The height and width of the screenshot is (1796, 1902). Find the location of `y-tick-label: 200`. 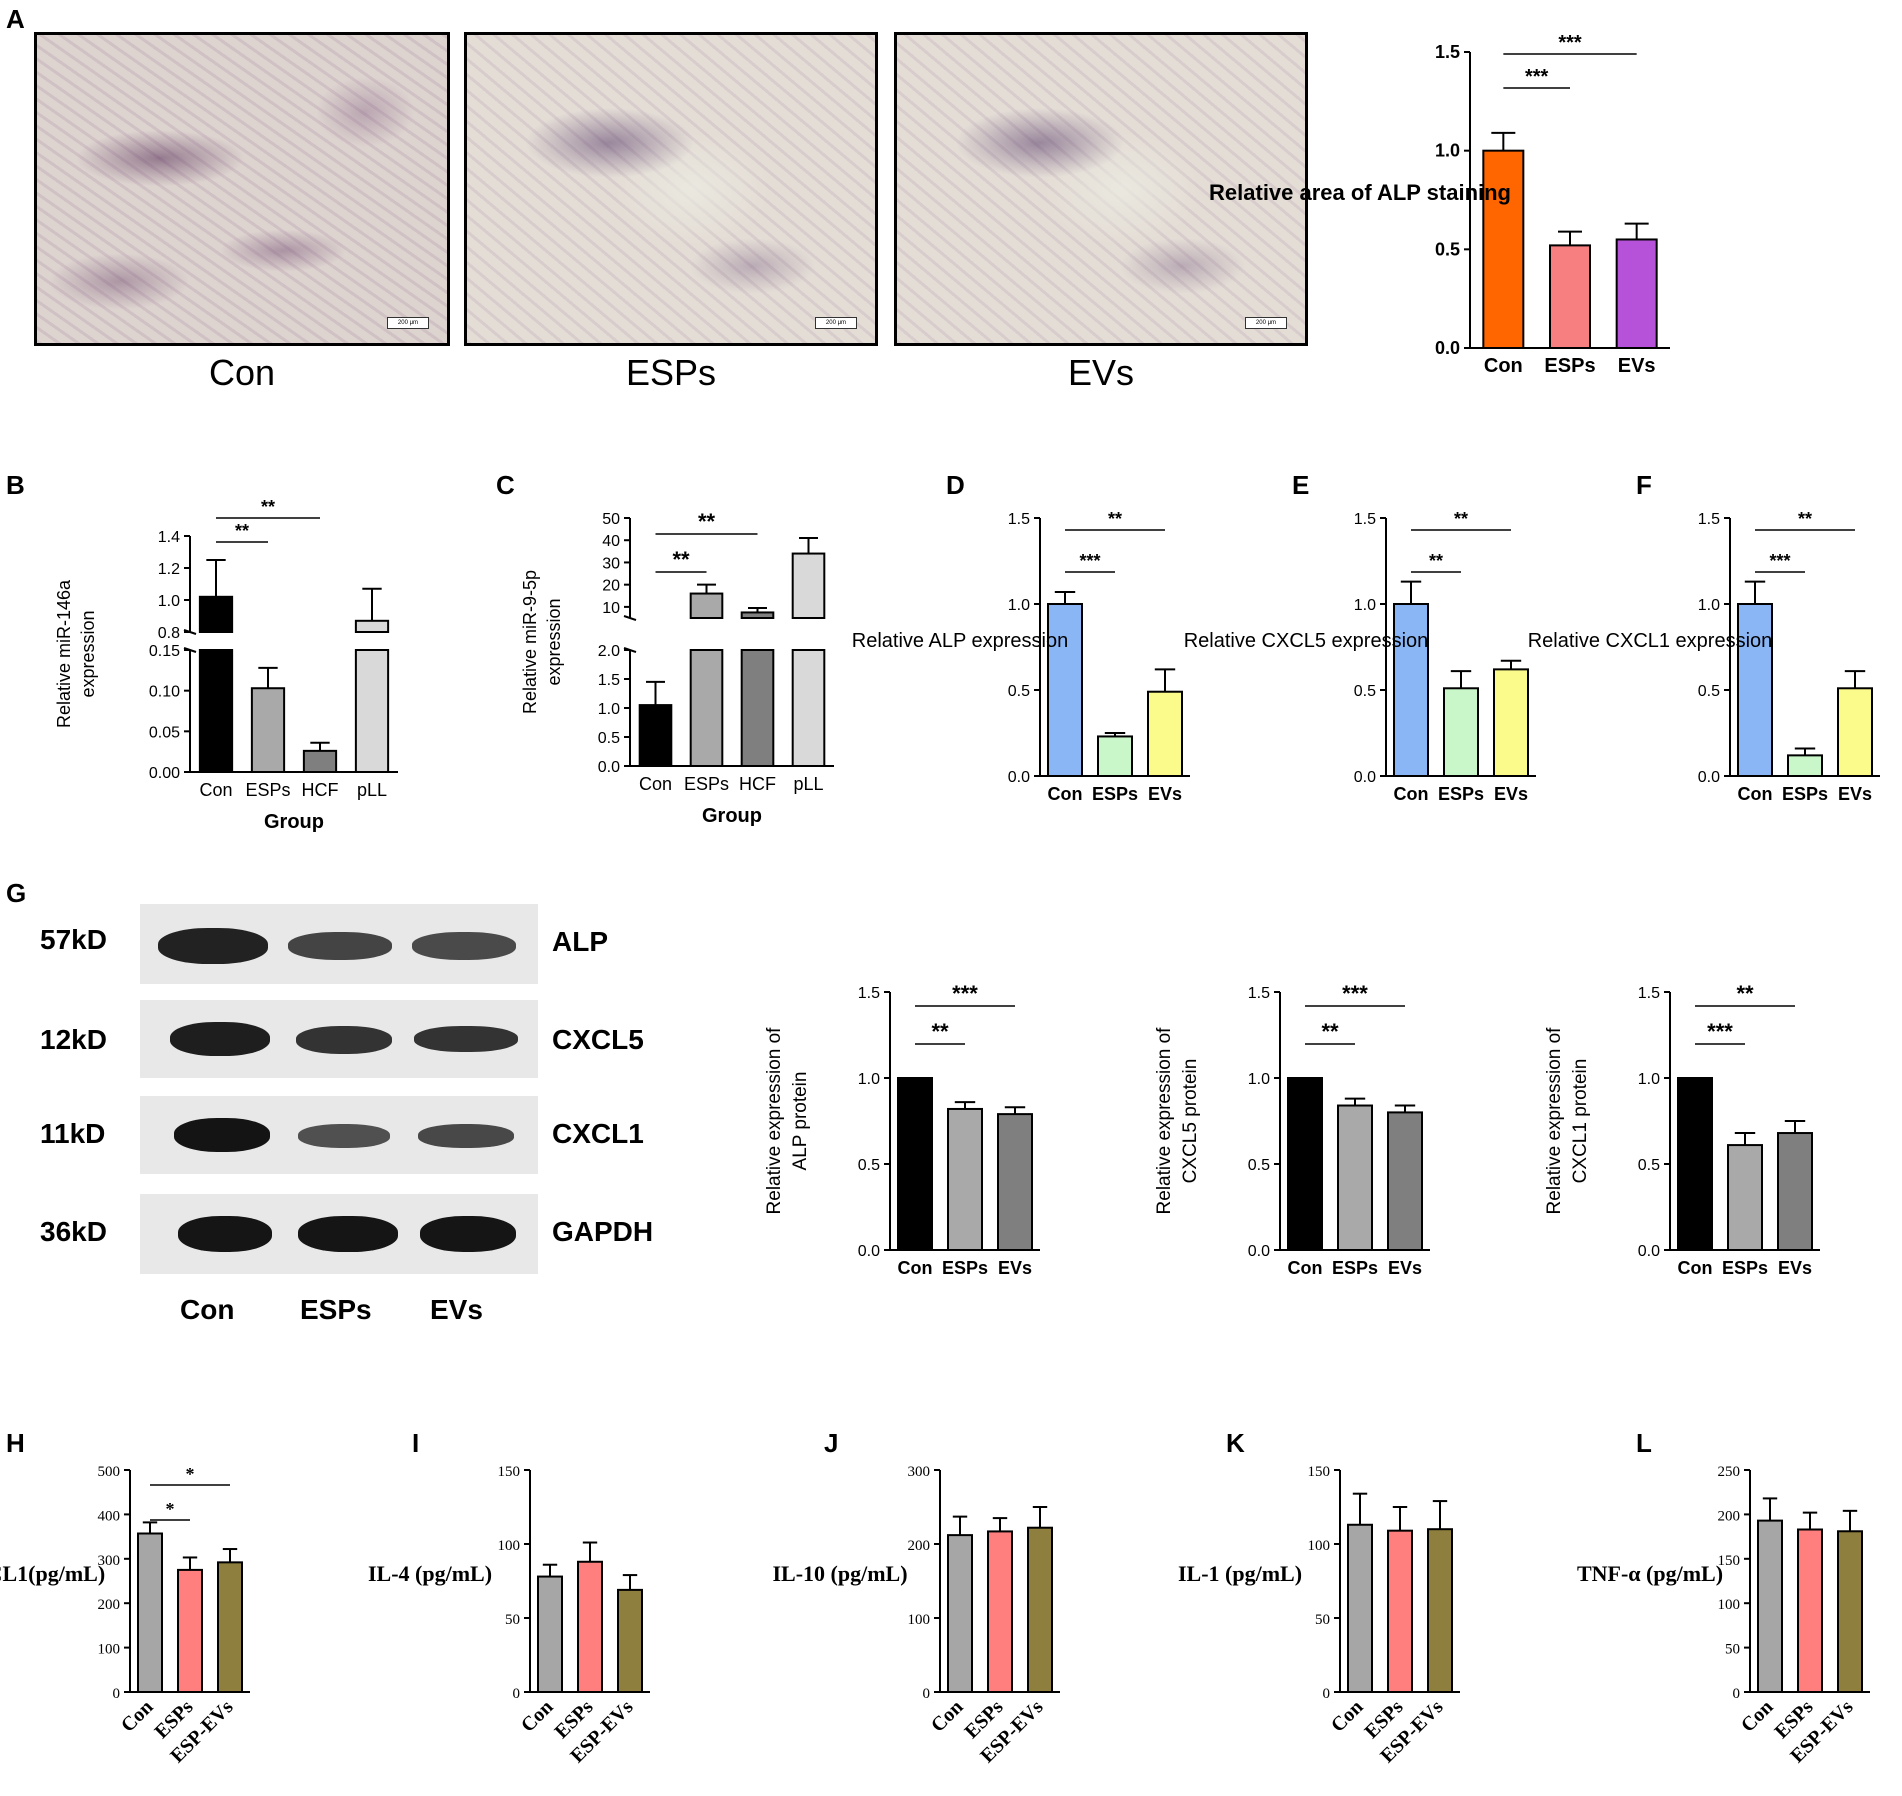

y-tick-label: 200 is located at coordinates (1729, 1516).